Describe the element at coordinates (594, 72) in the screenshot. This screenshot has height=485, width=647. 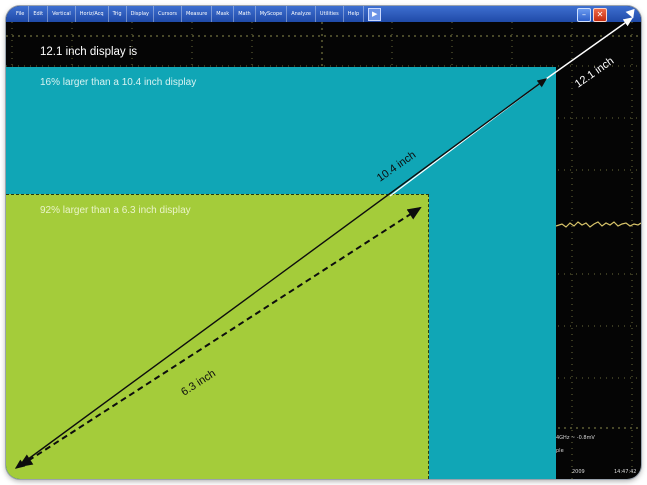
I see `label-12-1-inch: 12.1 inch` at that location.